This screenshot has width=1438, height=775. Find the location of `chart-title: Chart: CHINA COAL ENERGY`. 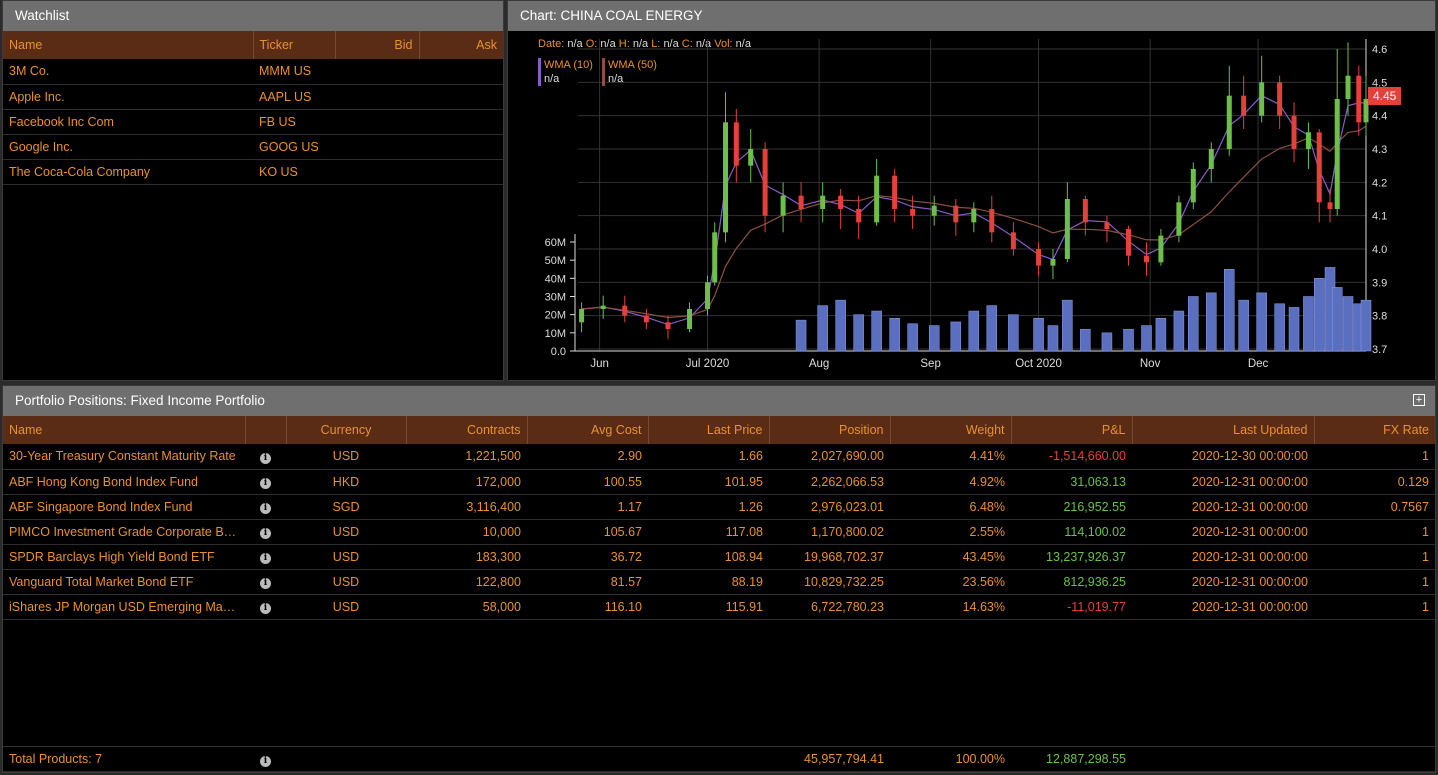

chart-title: Chart: CHINA COAL ENERGY is located at coordinates (971, 16).